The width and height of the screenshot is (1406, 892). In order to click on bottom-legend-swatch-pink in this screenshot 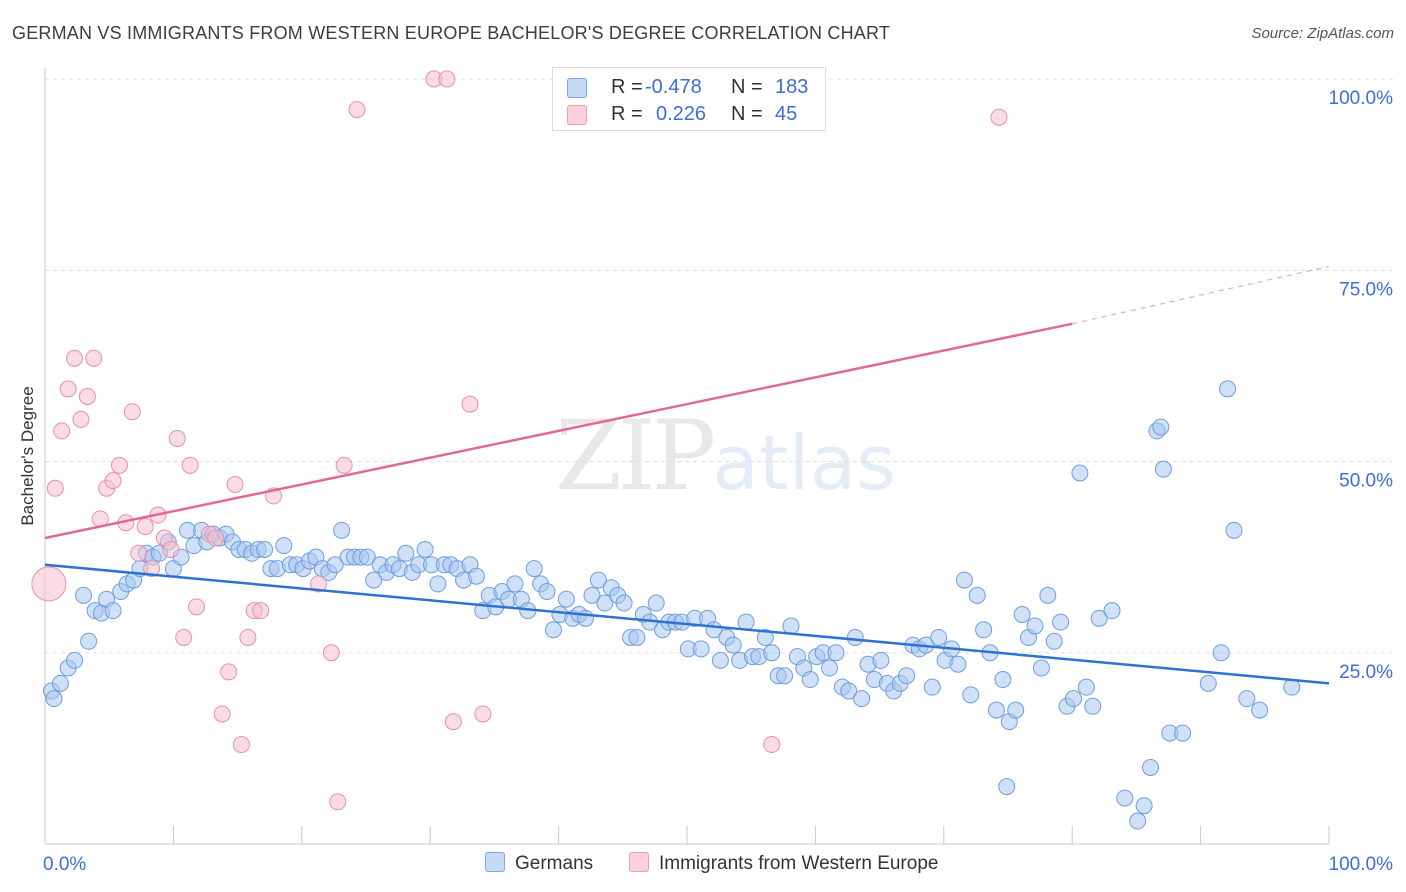, I will do `click(639, 862)`.